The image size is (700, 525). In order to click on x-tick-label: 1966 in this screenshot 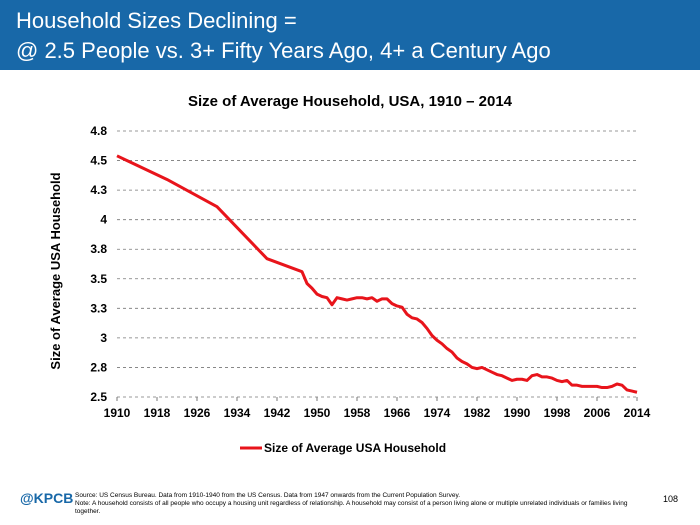, I will do `click(397, 413)`.